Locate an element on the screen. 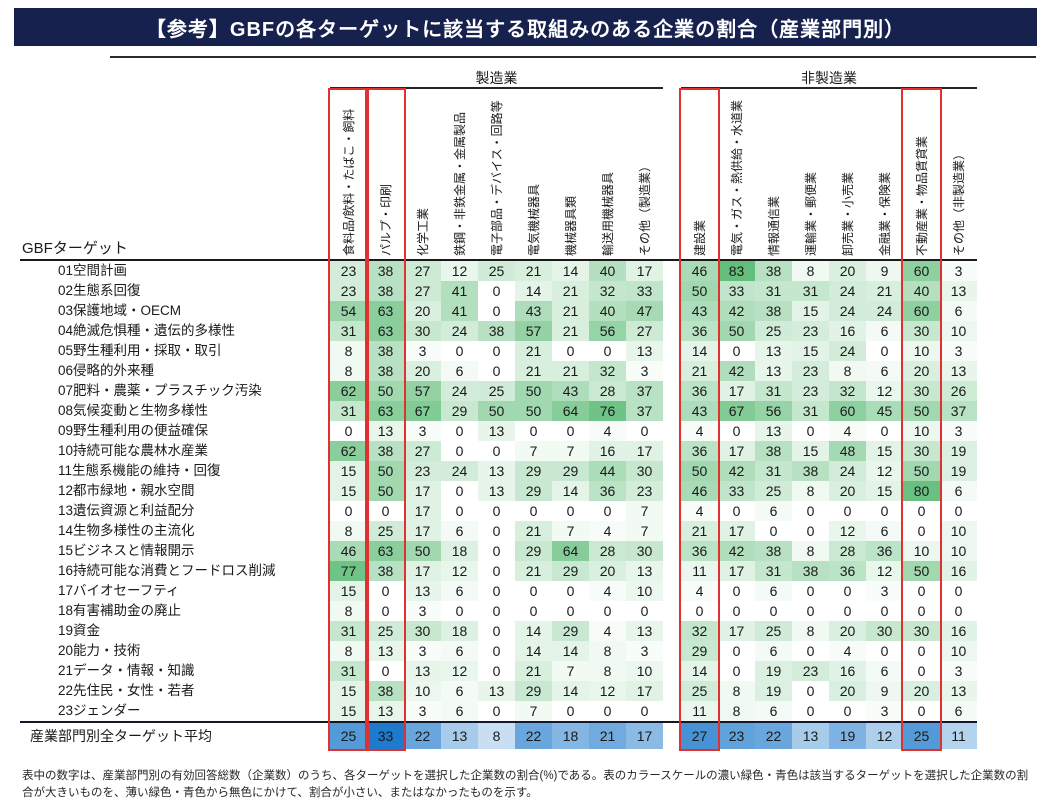 This screenshot has width=1051, height=801. value-cell: 14 is located at coordinates (533, 651).